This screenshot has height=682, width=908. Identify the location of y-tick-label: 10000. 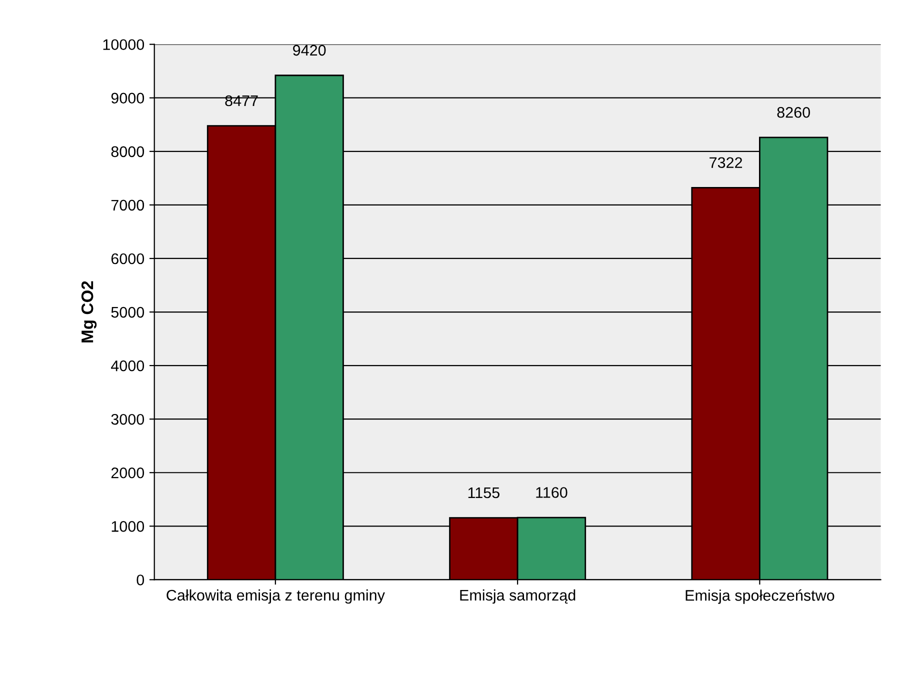
(123, 44).